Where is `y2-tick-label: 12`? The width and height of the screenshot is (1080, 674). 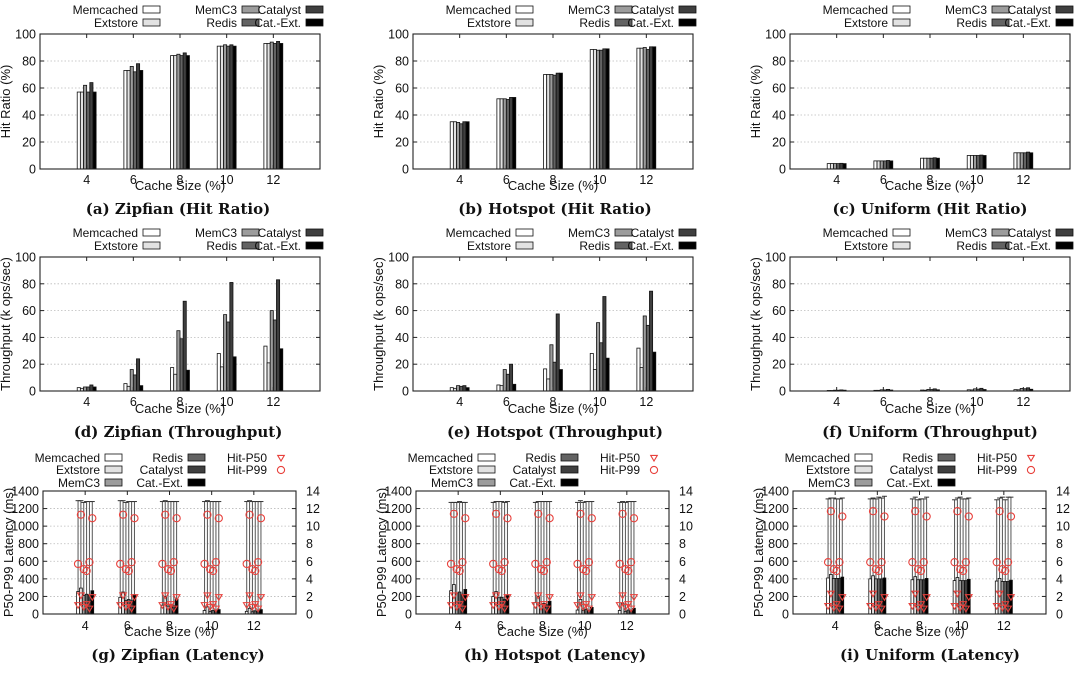 y2-tick-label: 12 is located at coordinates (1063, 509).